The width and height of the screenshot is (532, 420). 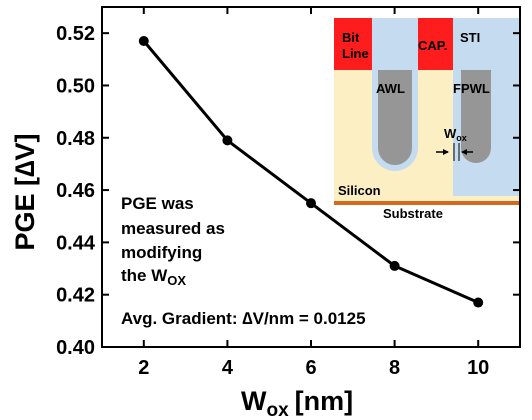 I want to click on x-axis-title: Wox [nm], so click(x=297, y=403).